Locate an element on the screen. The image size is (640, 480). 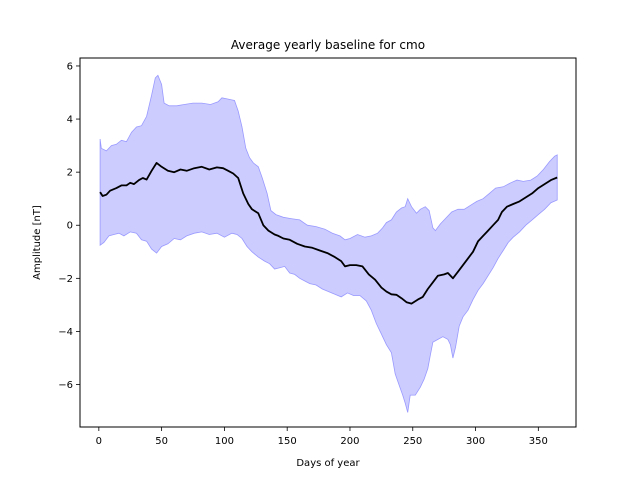
x-axis-label: Days of year is located at coordinates (328, 463).